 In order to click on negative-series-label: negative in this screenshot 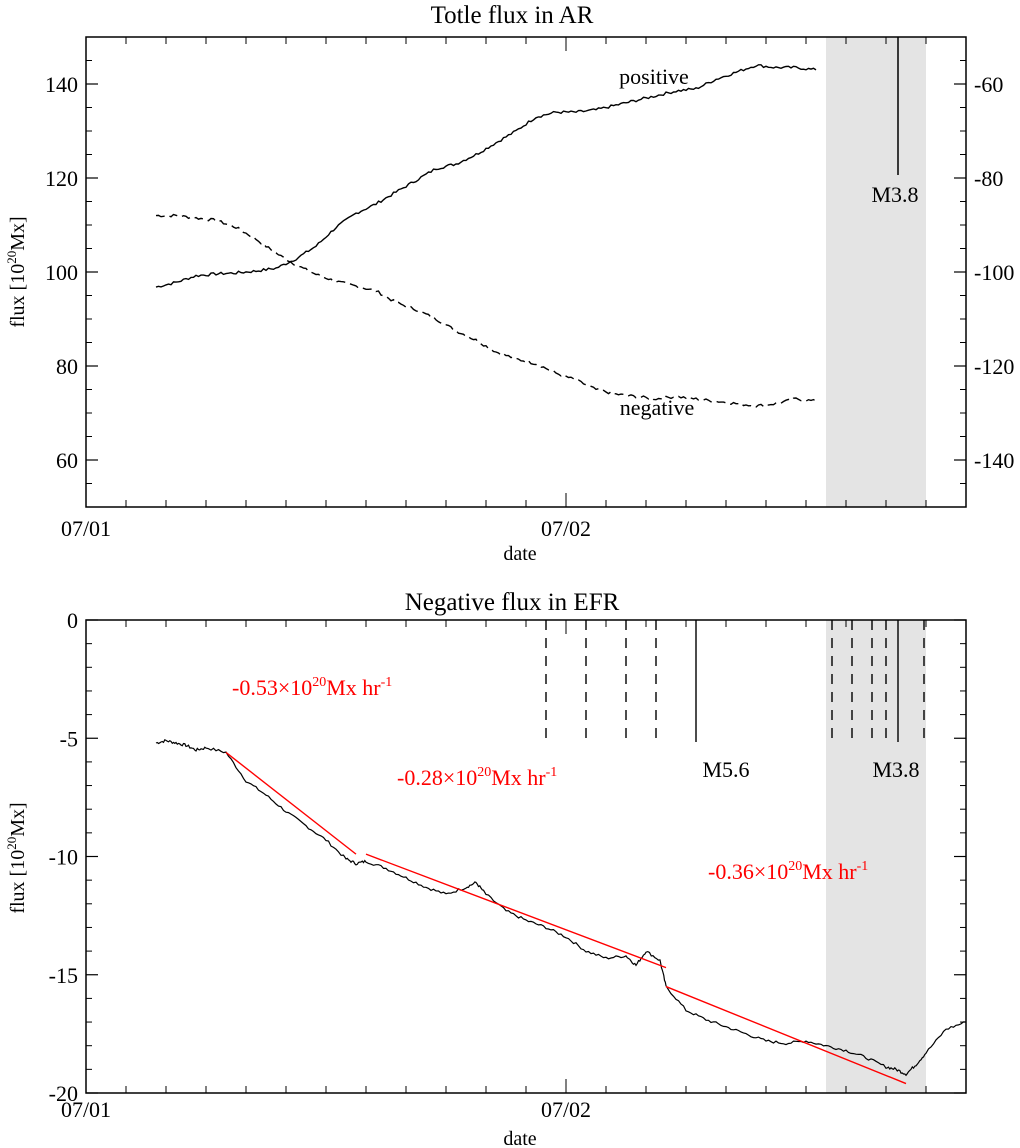, I will do `click(657, 407)`.